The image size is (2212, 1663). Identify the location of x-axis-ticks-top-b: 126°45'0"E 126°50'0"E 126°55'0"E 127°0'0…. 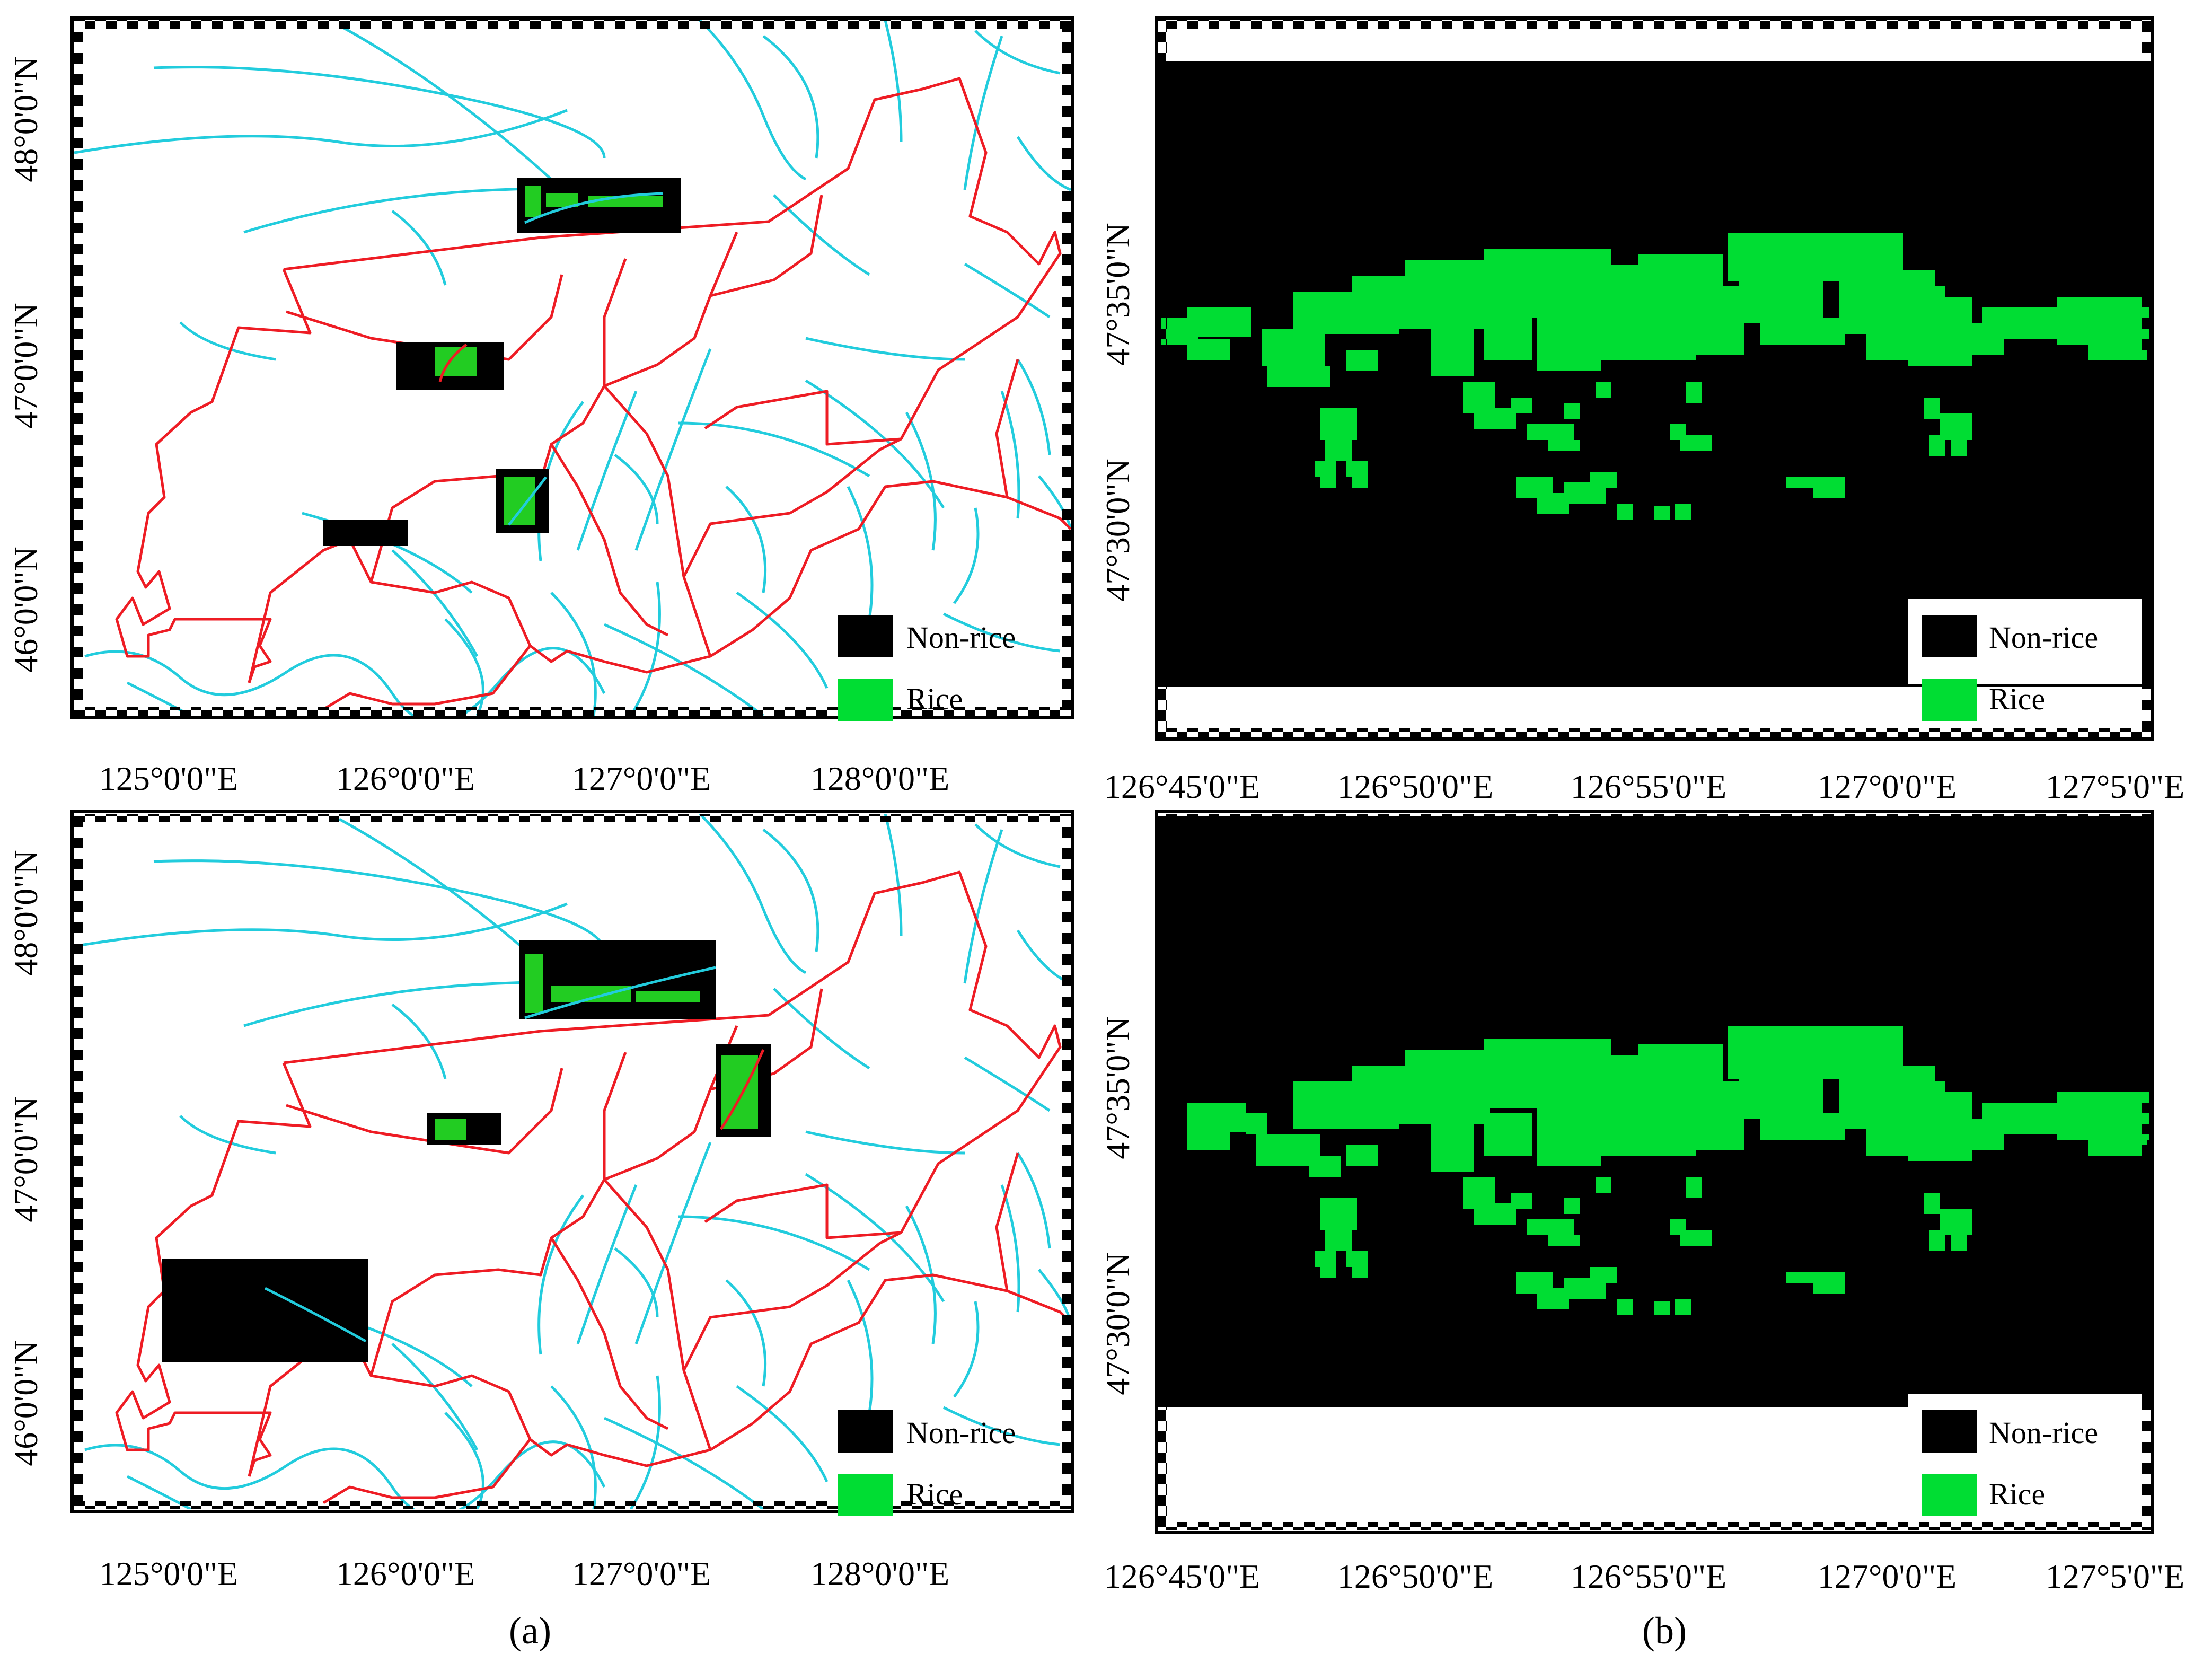
(1644, 786).